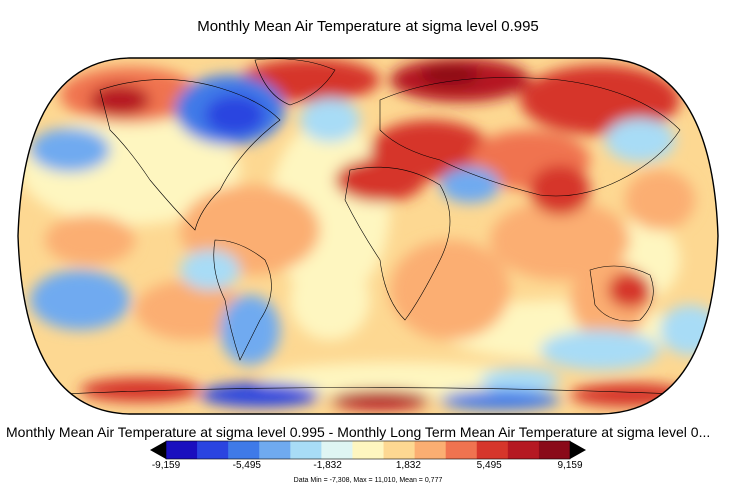 The image size is (736, 501). Describe the element at coordinates (408, 465) in the screenshot. I see `colorbar-tick-label: 1,832` at that location.